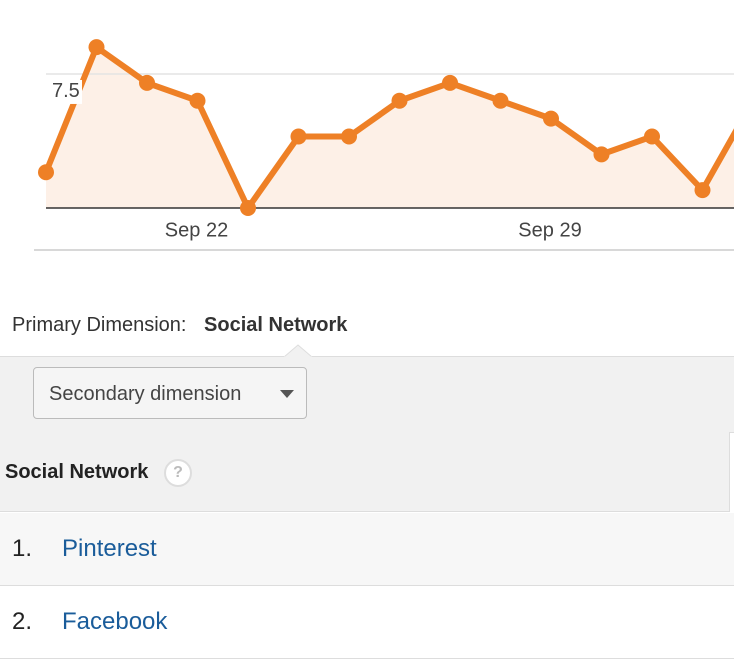  I want to click on notch, so click(298, 351).